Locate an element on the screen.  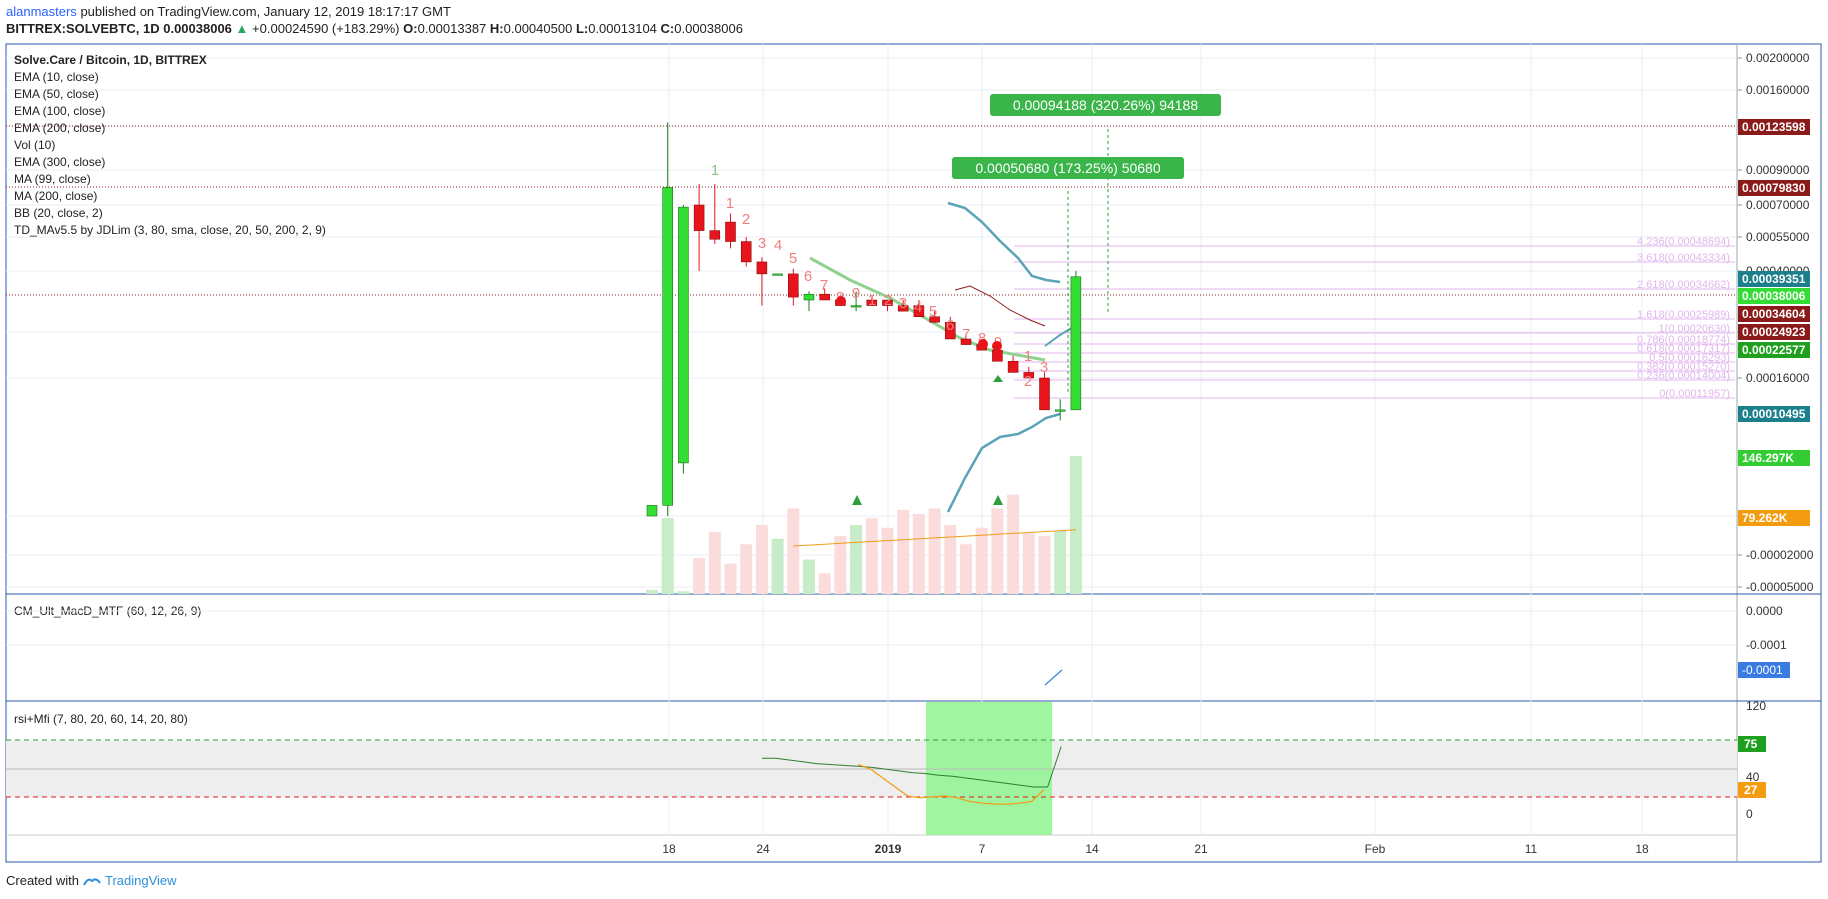
footer: Created with TradingView is located at coordinates (91, 880).